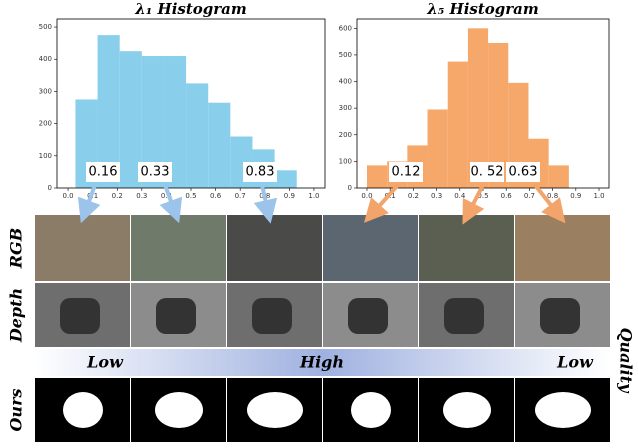 This screenshot has width=638, height=448. What do you see at coordinates (482, 9) in the screenshot?
I see `chart-title: λ₅ Histogram` at bounding box center [482, 9].